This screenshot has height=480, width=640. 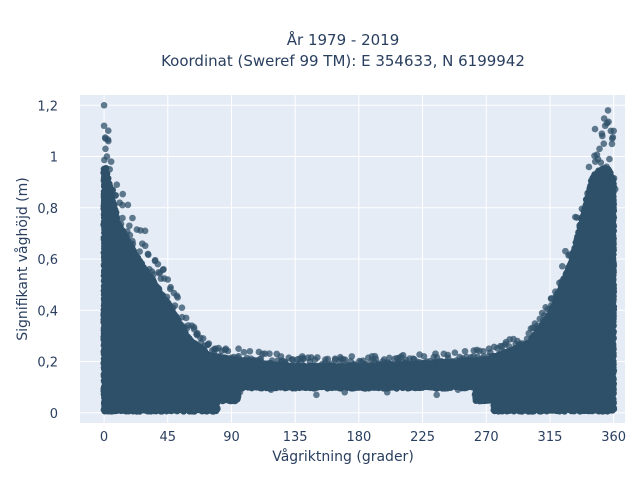 I want to click on chart-title-line1: År 1979 - 2019, so click(x=343, y=39).